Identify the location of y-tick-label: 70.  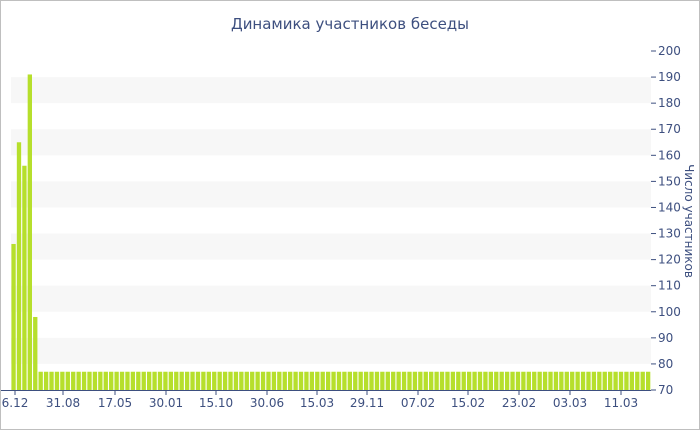
(665, 390).